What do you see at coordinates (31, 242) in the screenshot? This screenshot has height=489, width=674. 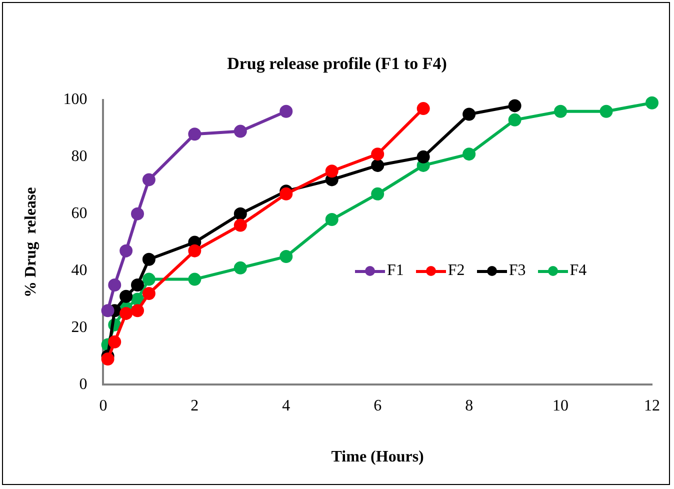 I see `y-axis-title: % Drug release` at bounding box center [31, 242].